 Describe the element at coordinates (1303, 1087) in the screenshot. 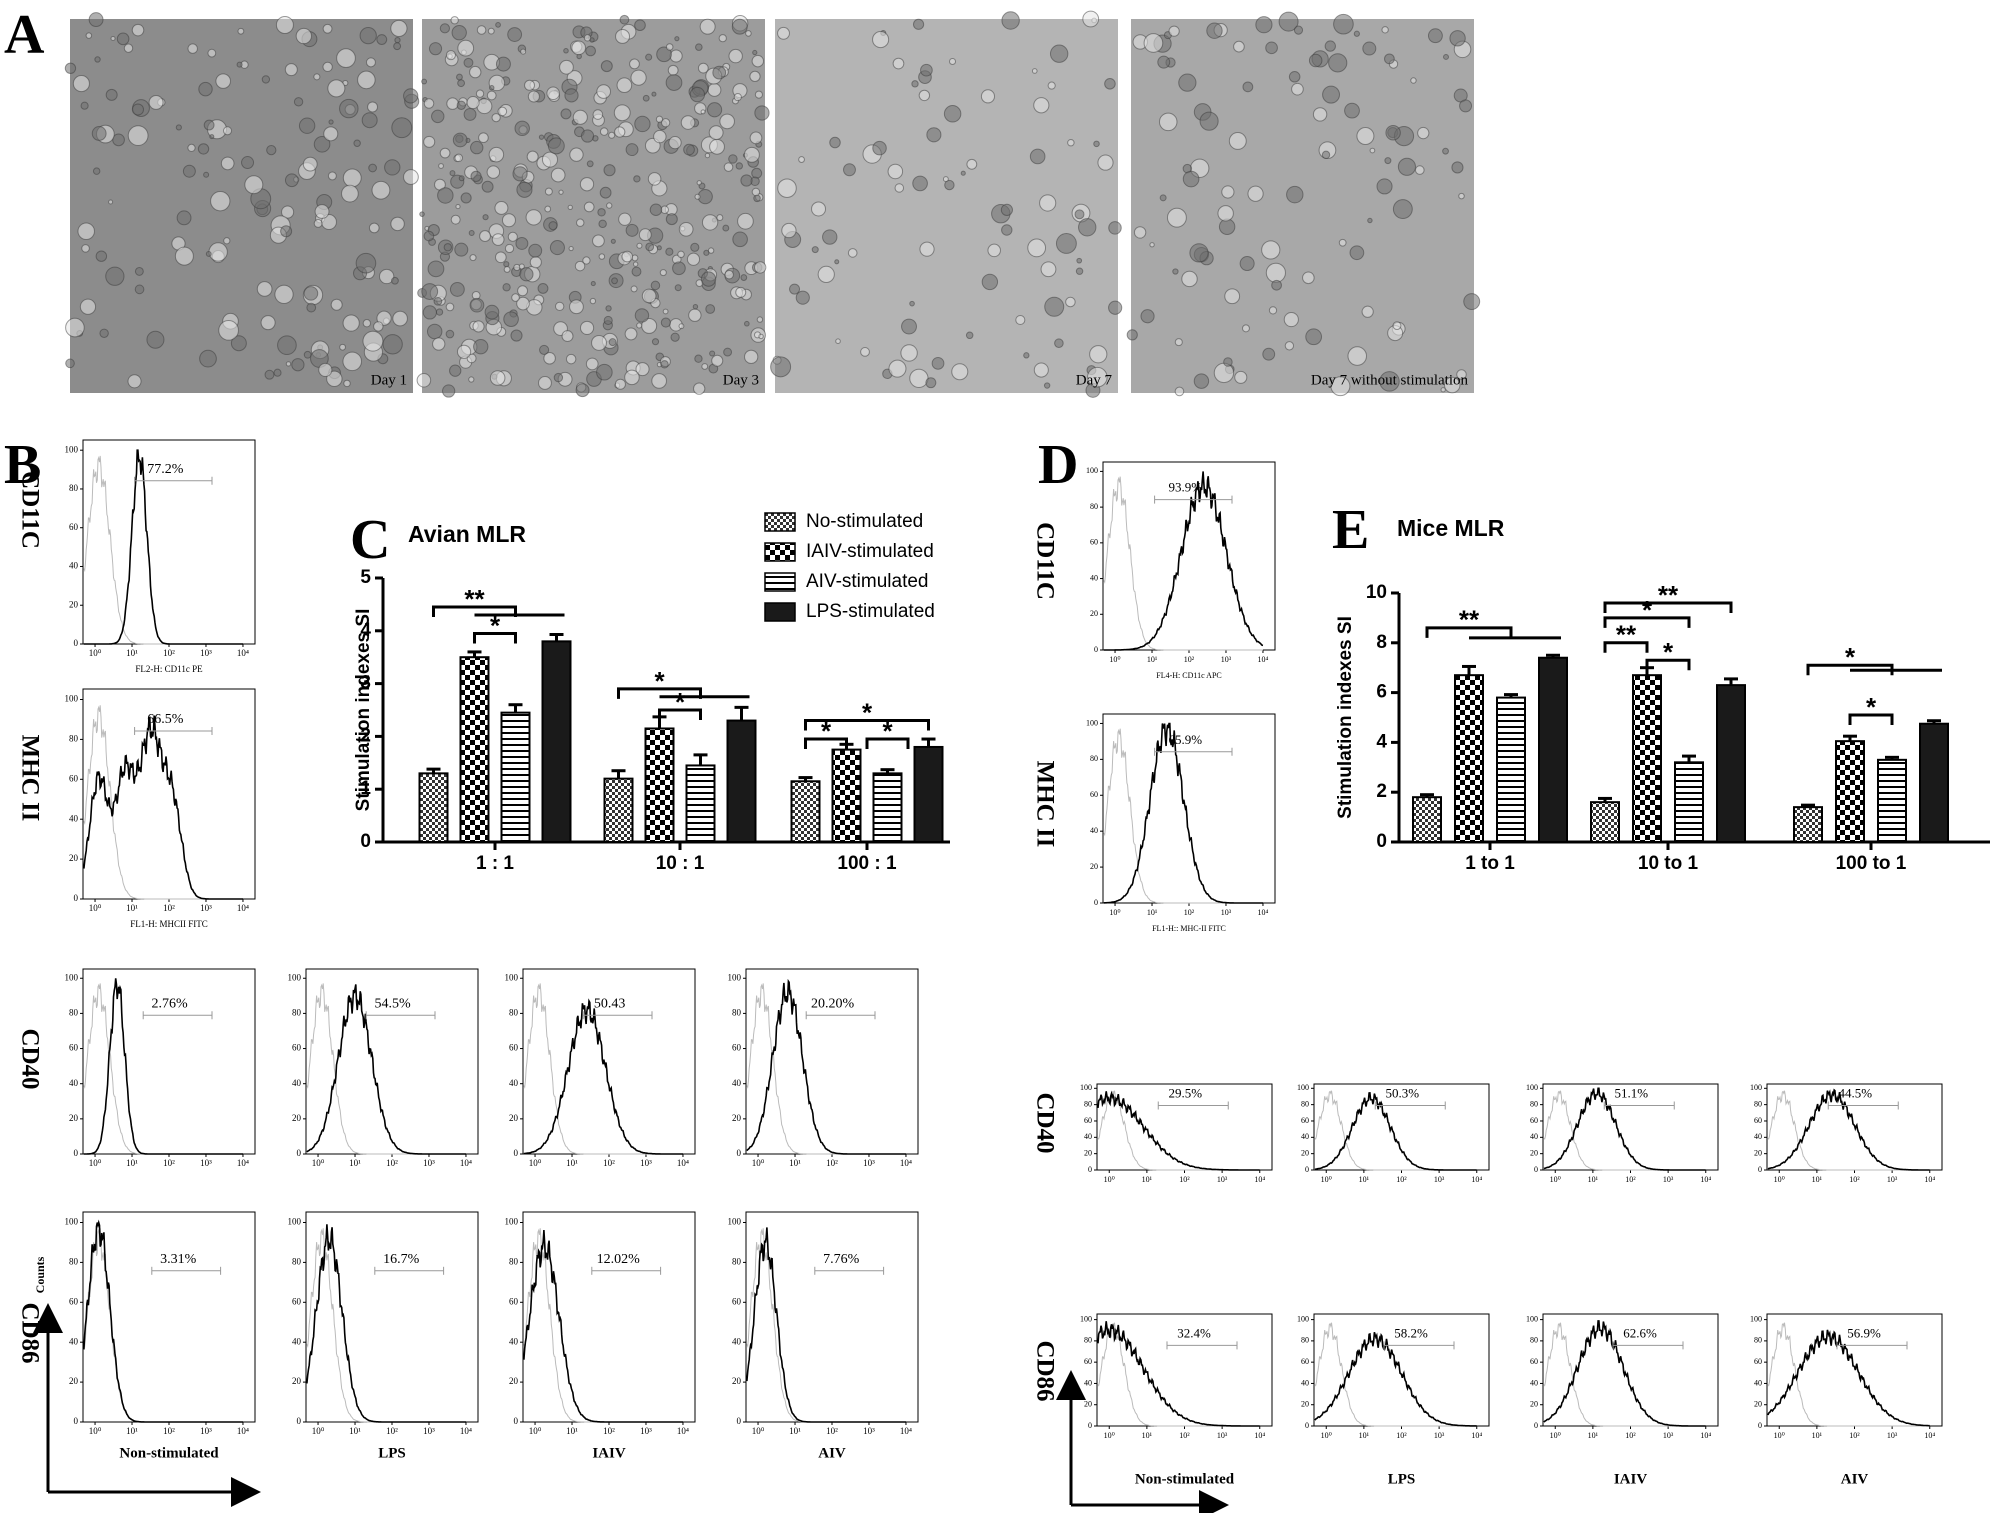

I see `y-tick-label: 100` at that location.